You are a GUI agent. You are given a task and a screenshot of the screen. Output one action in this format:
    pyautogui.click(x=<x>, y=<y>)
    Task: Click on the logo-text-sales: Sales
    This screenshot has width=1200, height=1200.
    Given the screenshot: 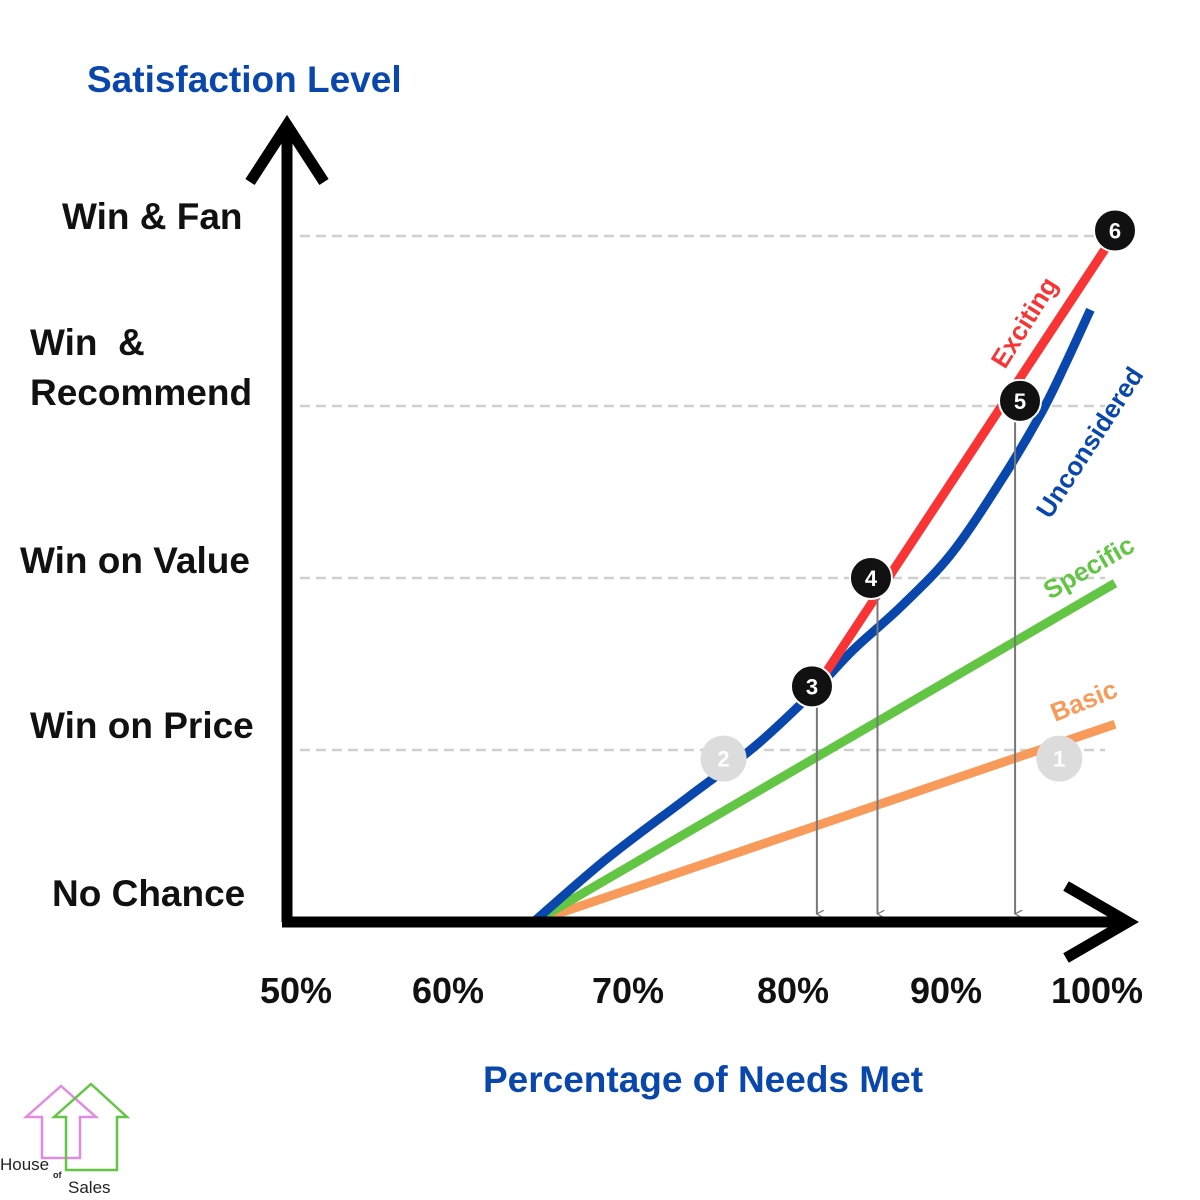 What is the action you would take?
    pyautogui.click(x=89, y=1187)
    